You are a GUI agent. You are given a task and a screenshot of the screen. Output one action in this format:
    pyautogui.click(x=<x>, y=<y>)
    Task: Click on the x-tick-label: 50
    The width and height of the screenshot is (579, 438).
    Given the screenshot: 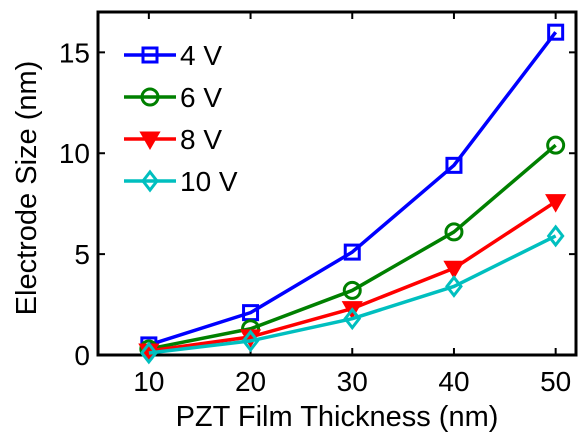 What is the action you would take?
    pyautogui.click(x=555, y=381)
    